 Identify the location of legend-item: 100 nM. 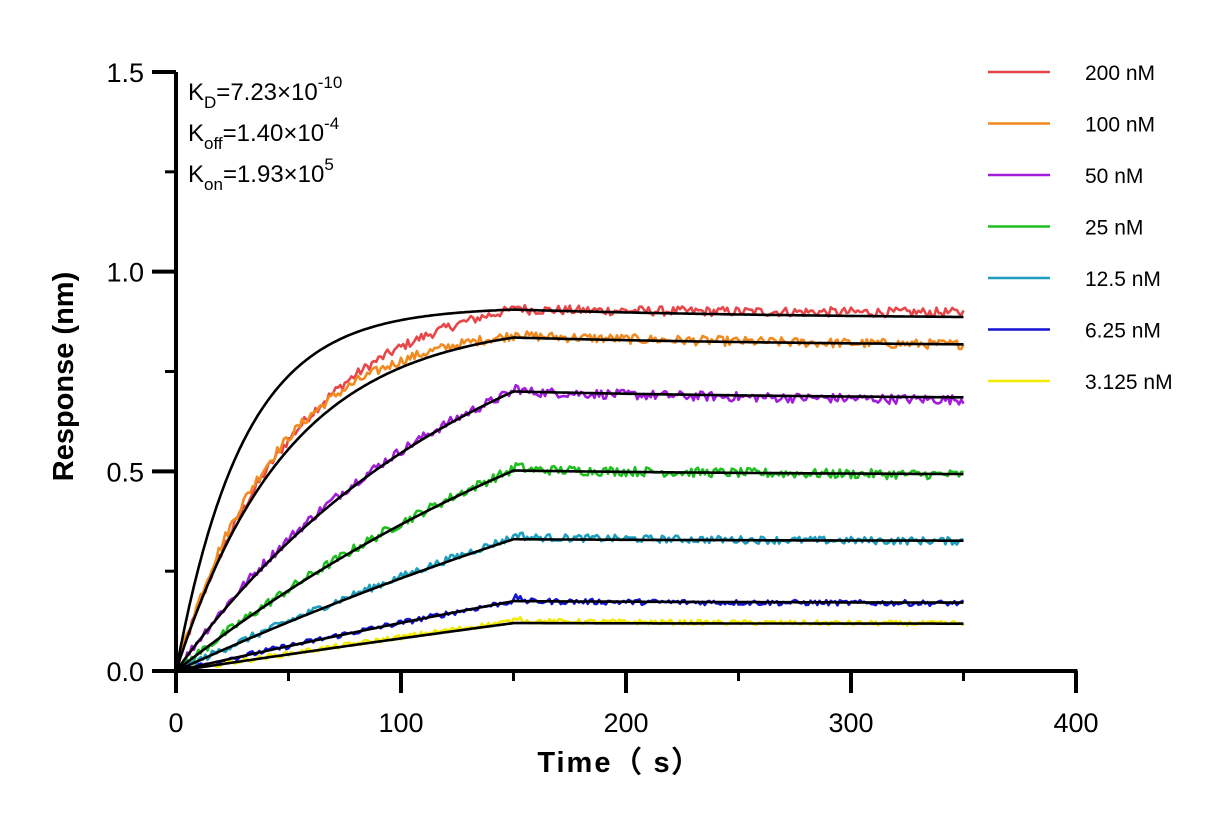
(1071, 125).